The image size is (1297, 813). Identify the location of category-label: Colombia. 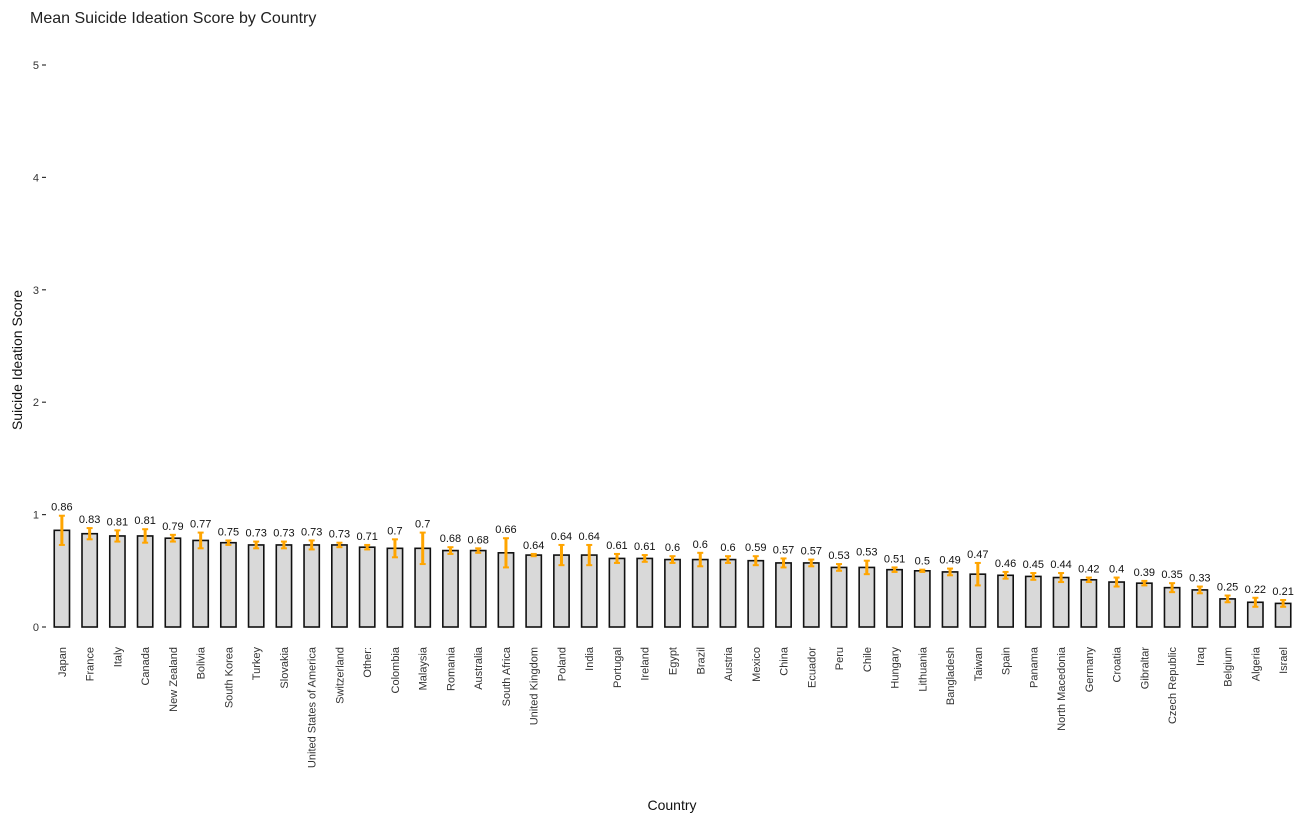
(396, 669).